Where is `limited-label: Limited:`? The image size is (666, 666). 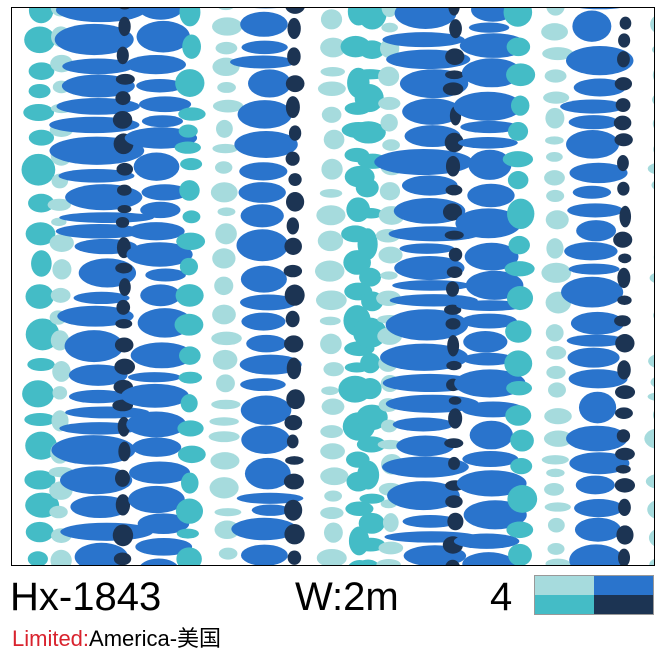
limited-label: Limited: is located at coordinates (51, 638).